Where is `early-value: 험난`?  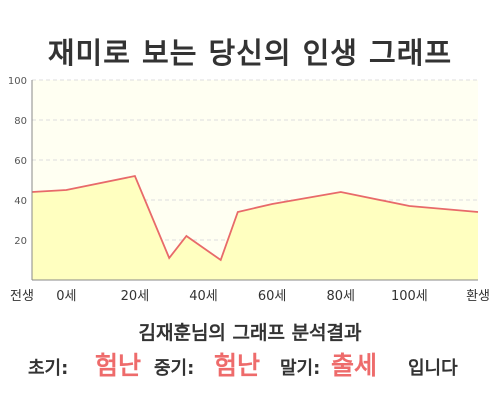
early-value: 험난 is located at coordinates (118, 365).